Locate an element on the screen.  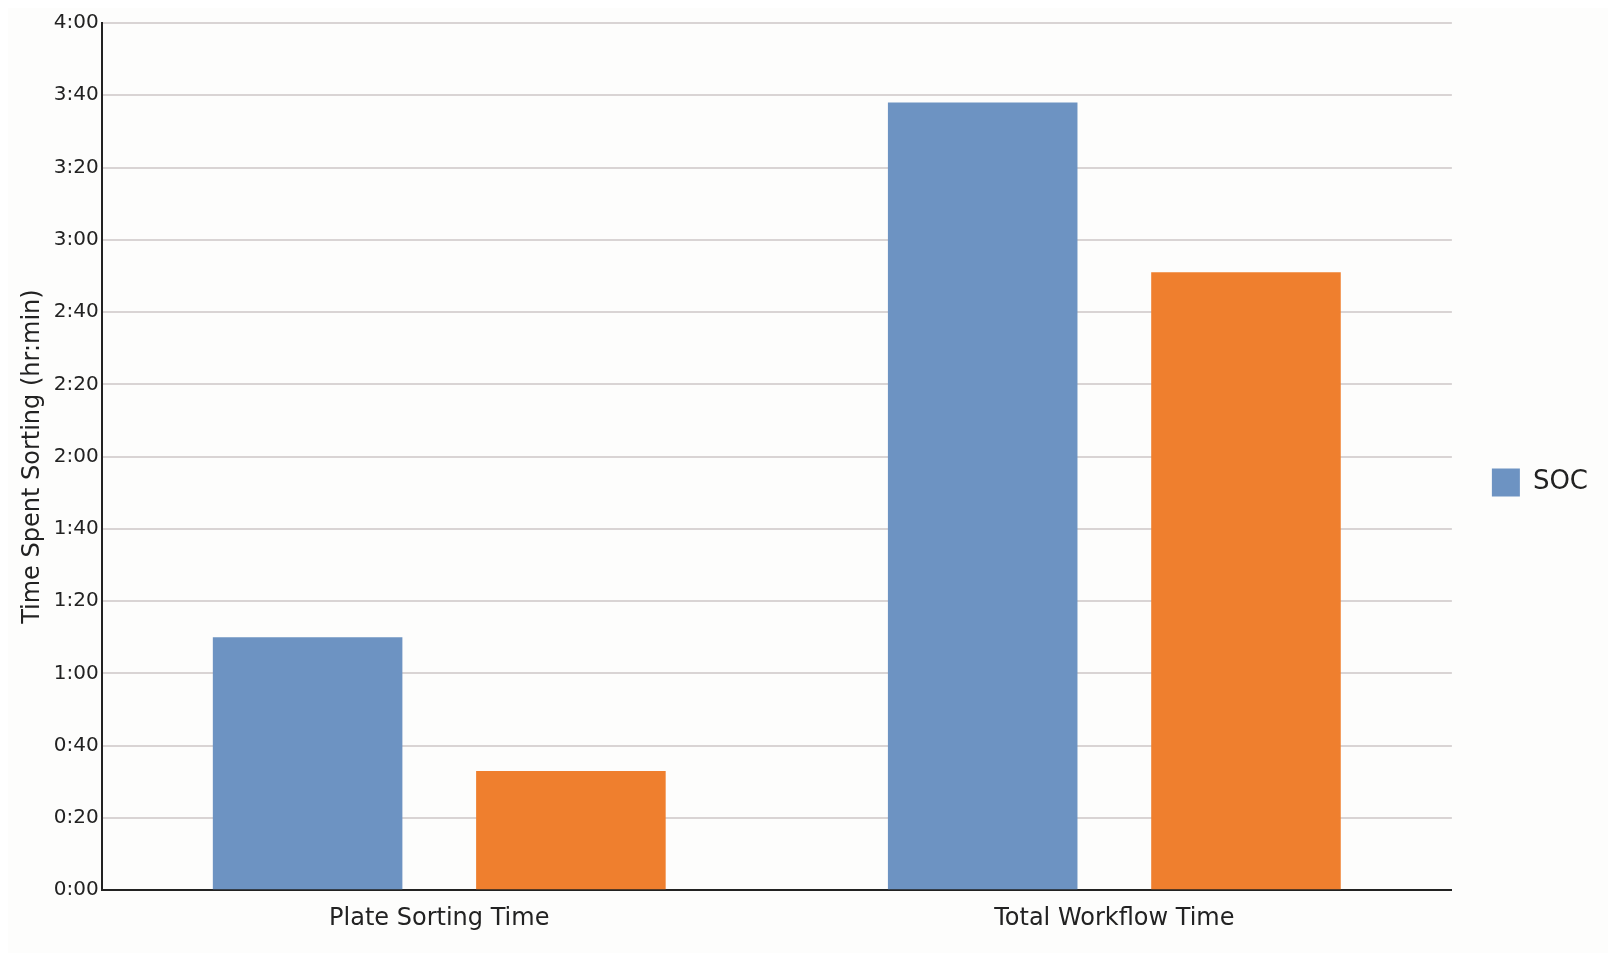
y-tick-label: 2:00 is located at coordinates (76, 454).